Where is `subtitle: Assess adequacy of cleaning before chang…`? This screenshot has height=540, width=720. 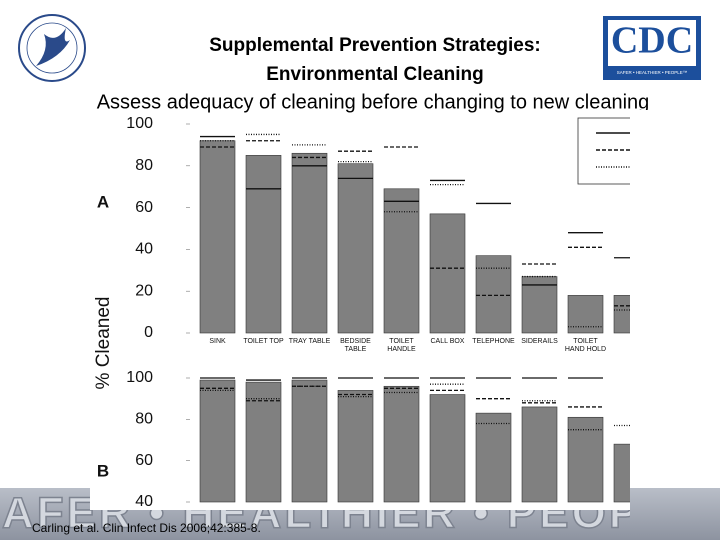 subtitle: Assess adequacy of cleaning before chang… is located at coordinates (373, 102).